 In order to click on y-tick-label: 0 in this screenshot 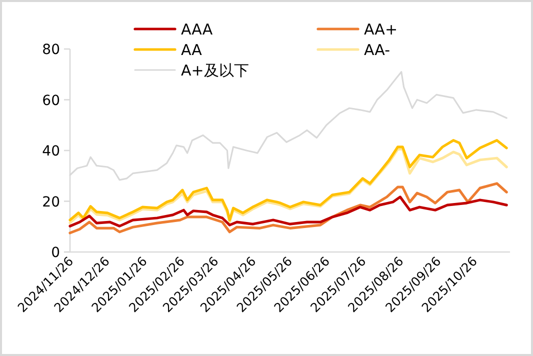, I will do `click(55, 253)`.